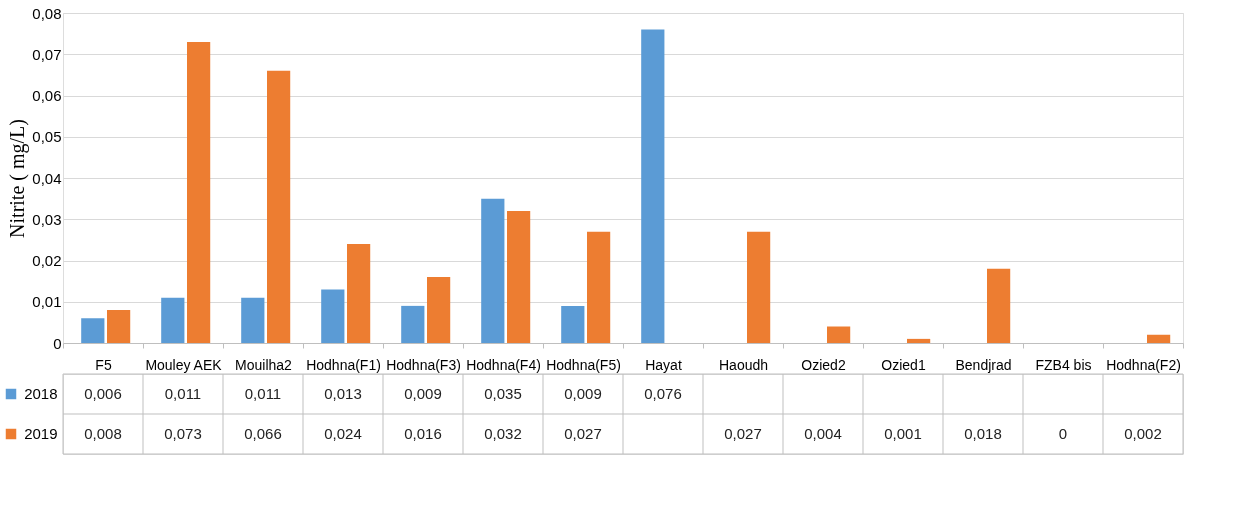 This screenshot has height=518, width=1249. What do you see at coordinates (184, 364) in the screenshot?
I see `x-tick-label: Mouley AEK` at bounding box center [184, 364].